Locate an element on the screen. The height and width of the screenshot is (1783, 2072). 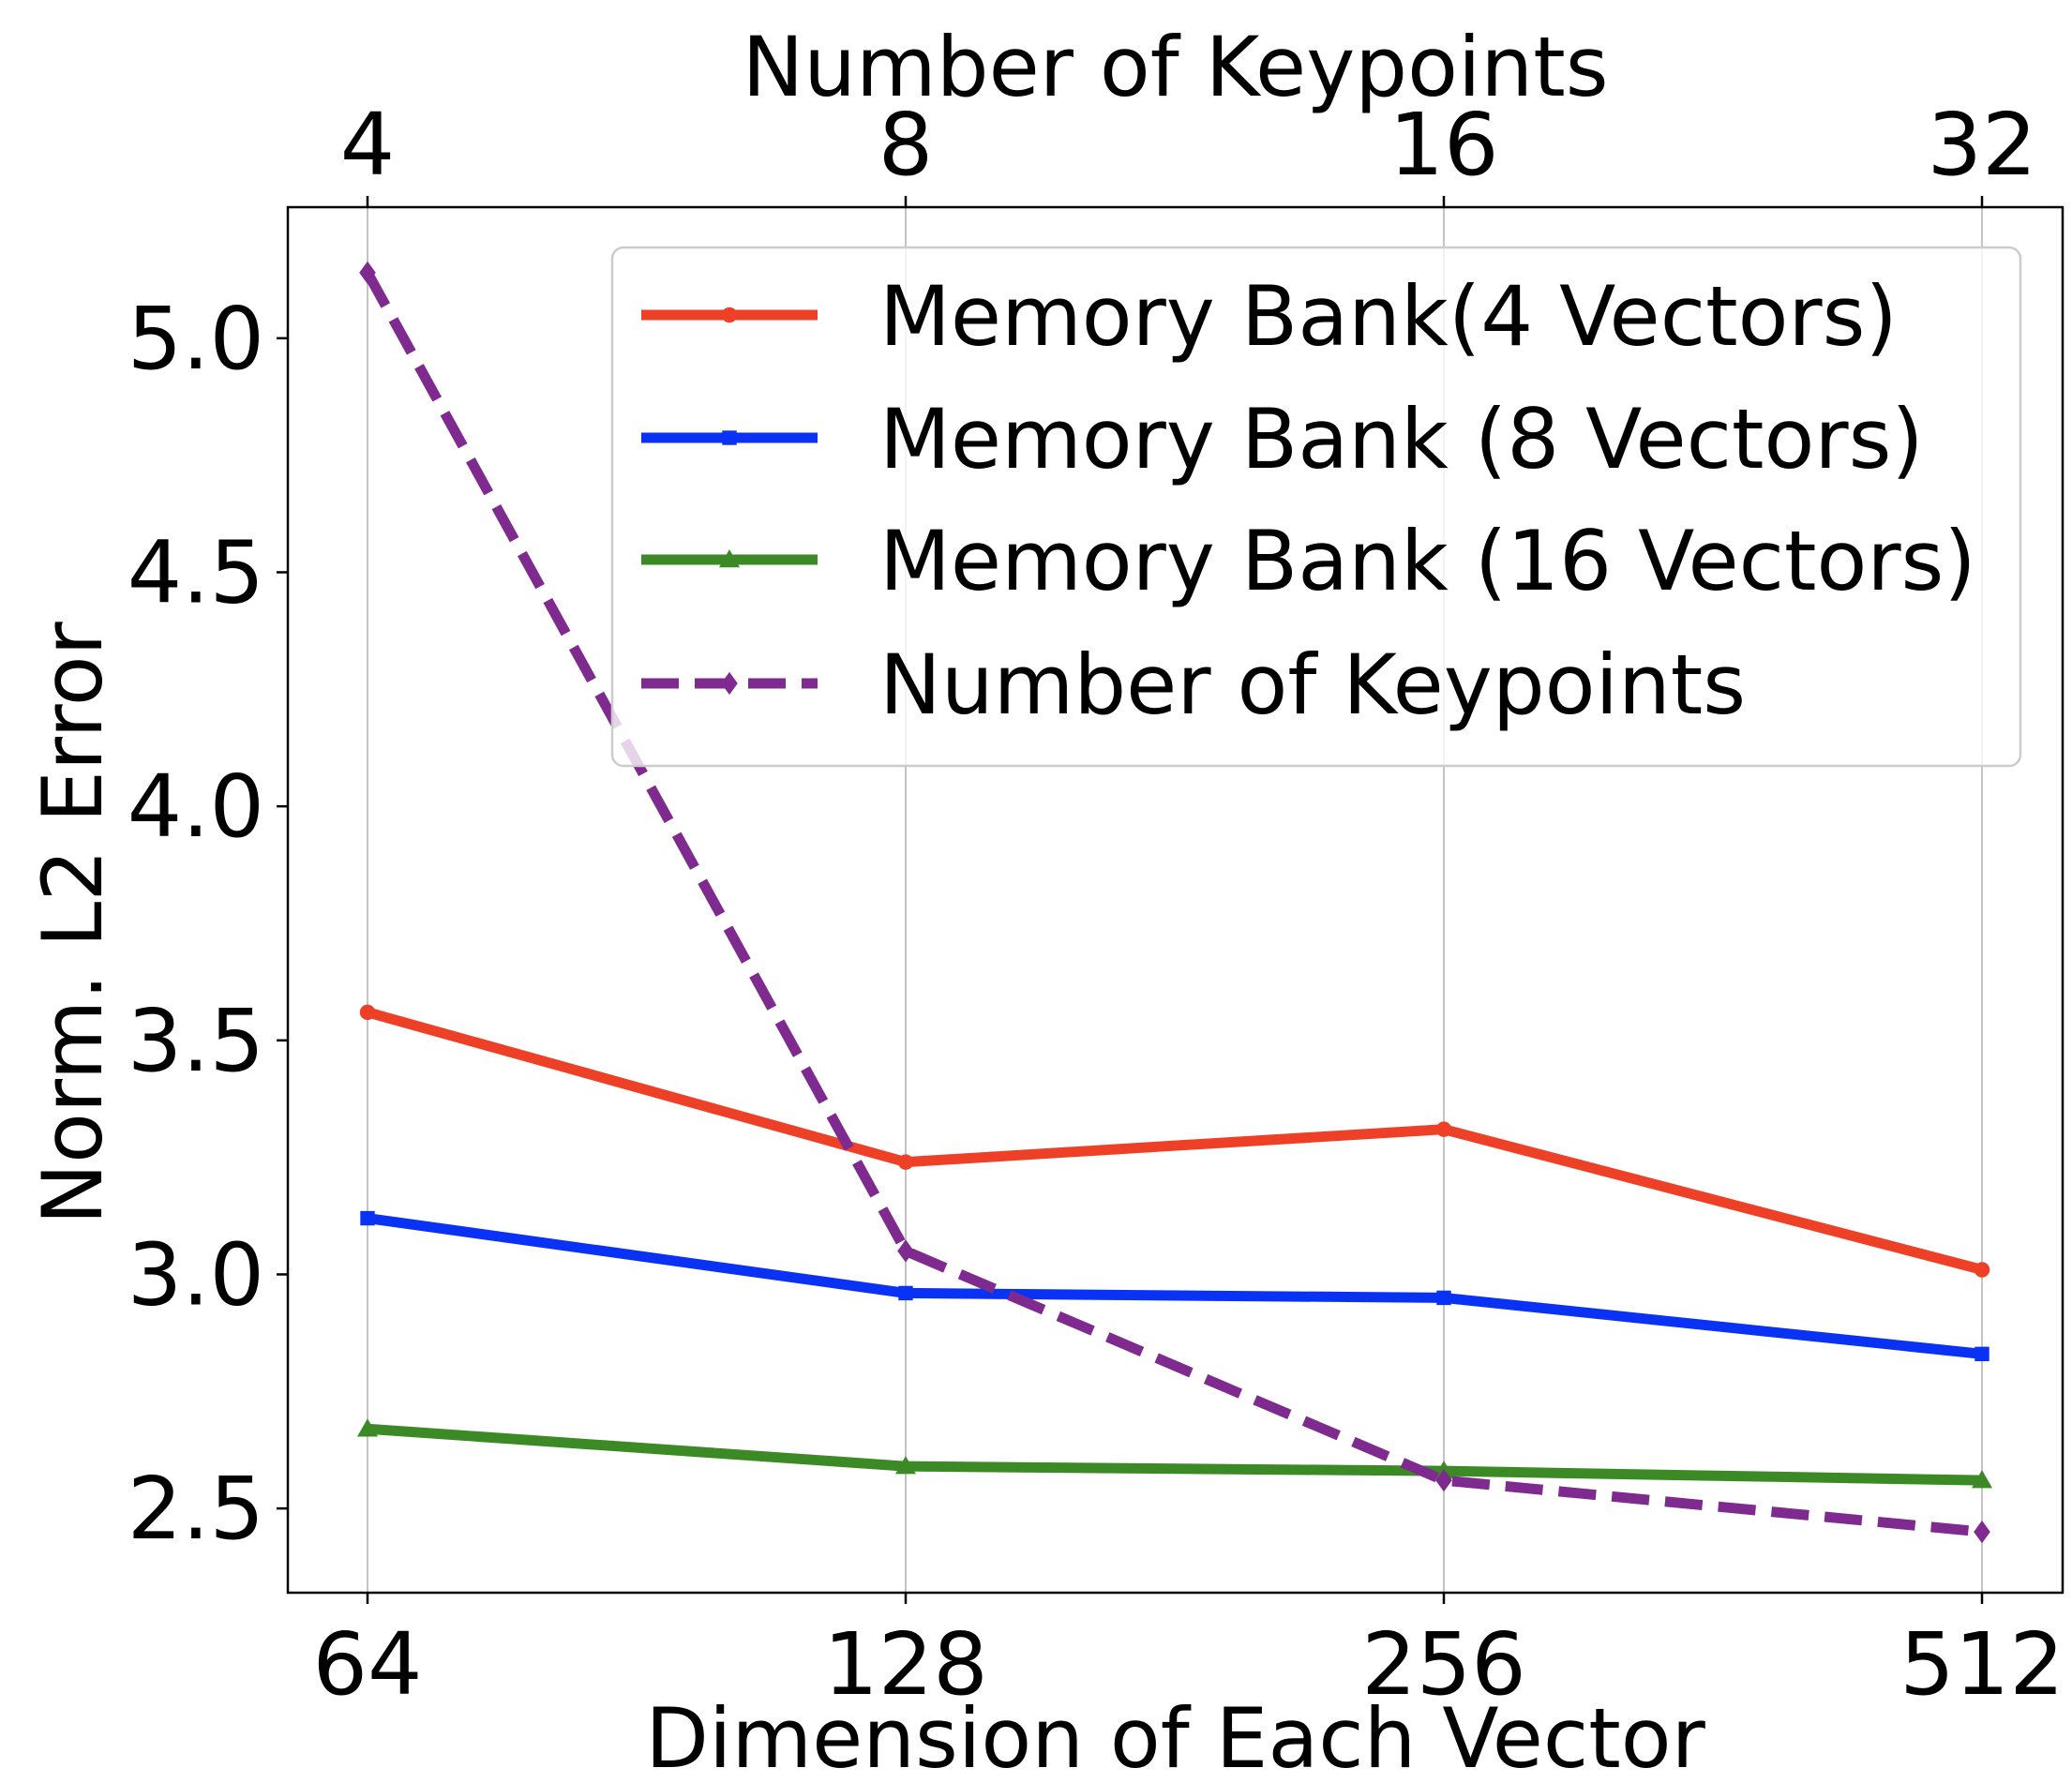
x-bottom-tick-label: 64 is located at coordinates (367, 1664).